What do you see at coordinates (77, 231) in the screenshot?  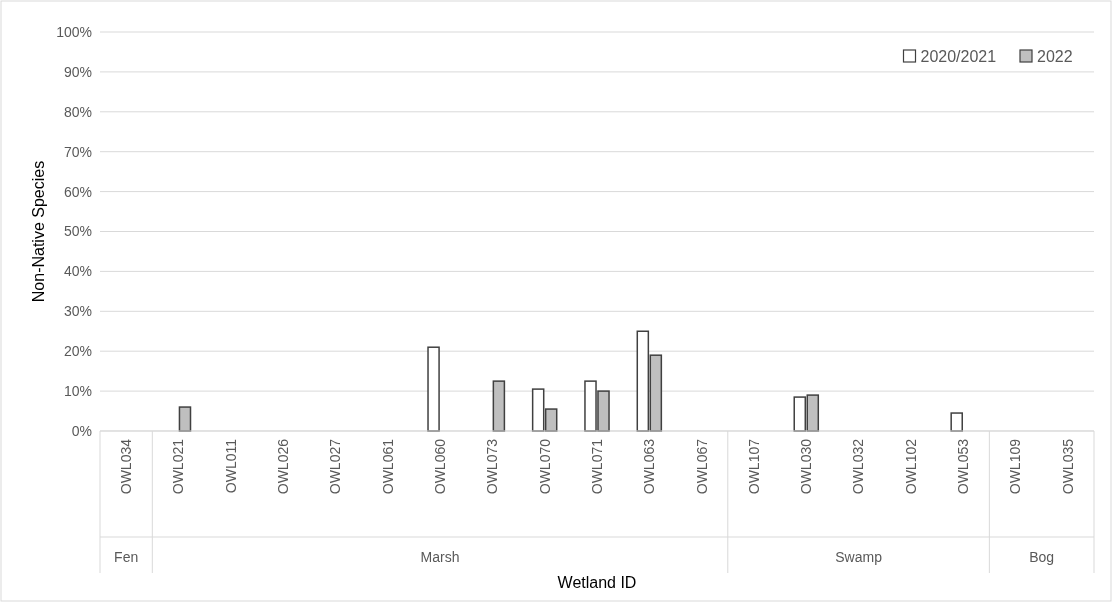 I see `y-tick-label: 50%` at bounding box center [77, 231].